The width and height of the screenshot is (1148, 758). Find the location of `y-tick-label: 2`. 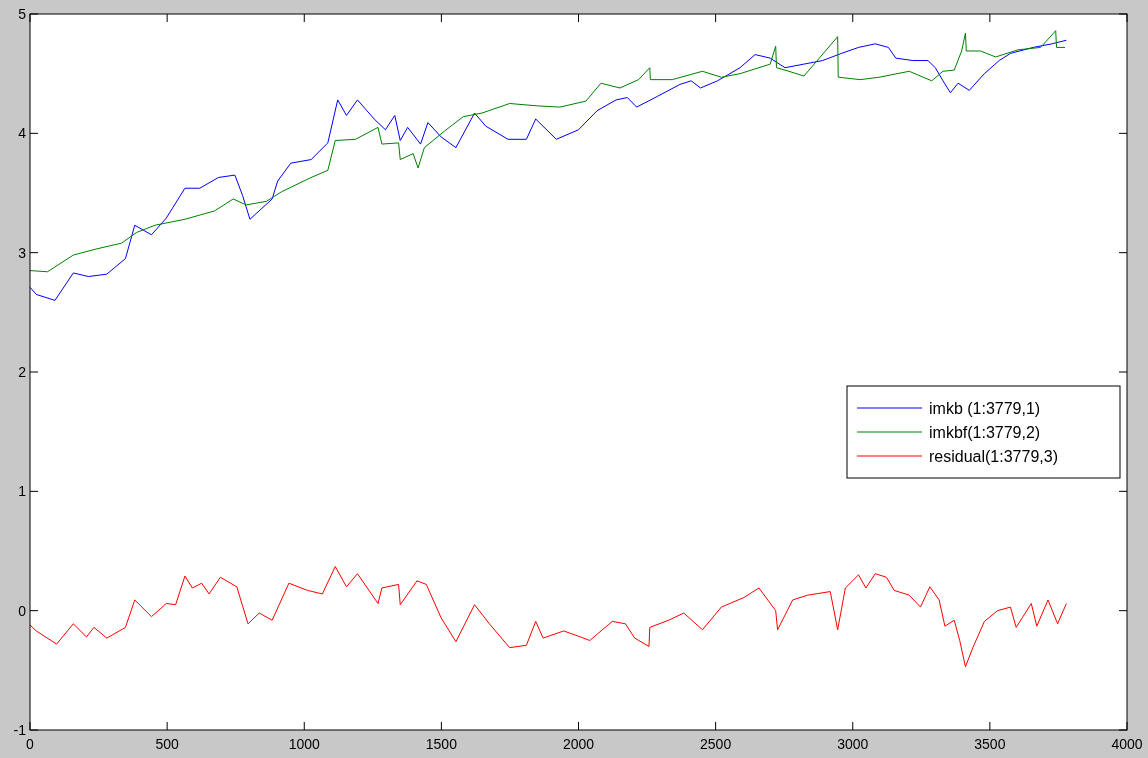

y-tick-label: 2 is located at coordinates (22, 372).